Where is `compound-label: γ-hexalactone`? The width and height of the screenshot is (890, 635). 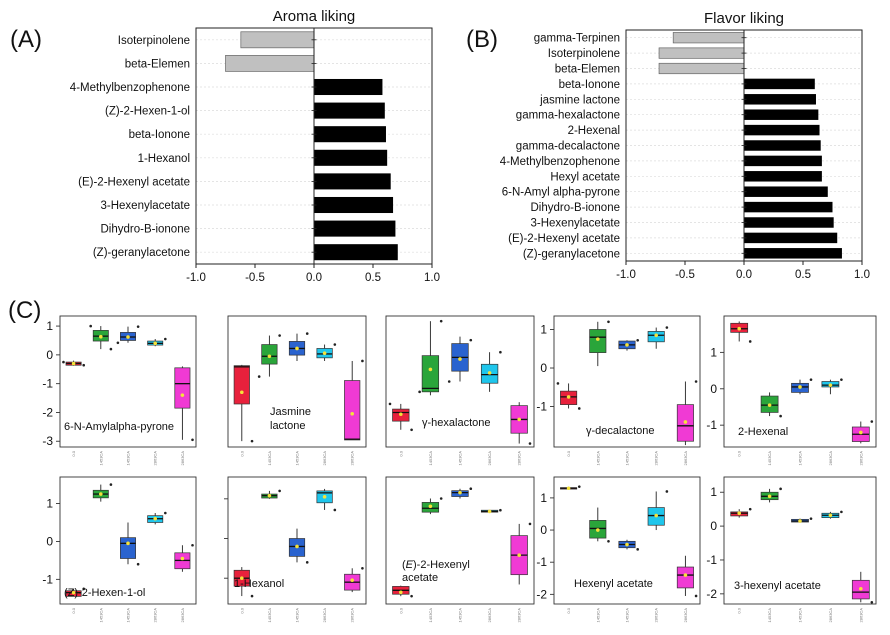
compound-label: γ-hexalactone is located at coordinates (456, 423).